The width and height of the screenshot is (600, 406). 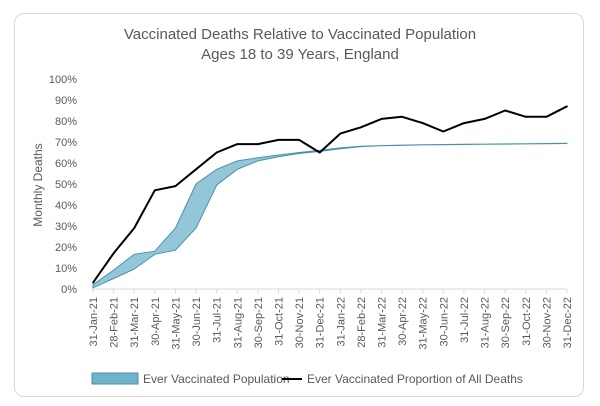 I want to click on x-tick-label: 30-Sep-22, so click(x=506, y=322).